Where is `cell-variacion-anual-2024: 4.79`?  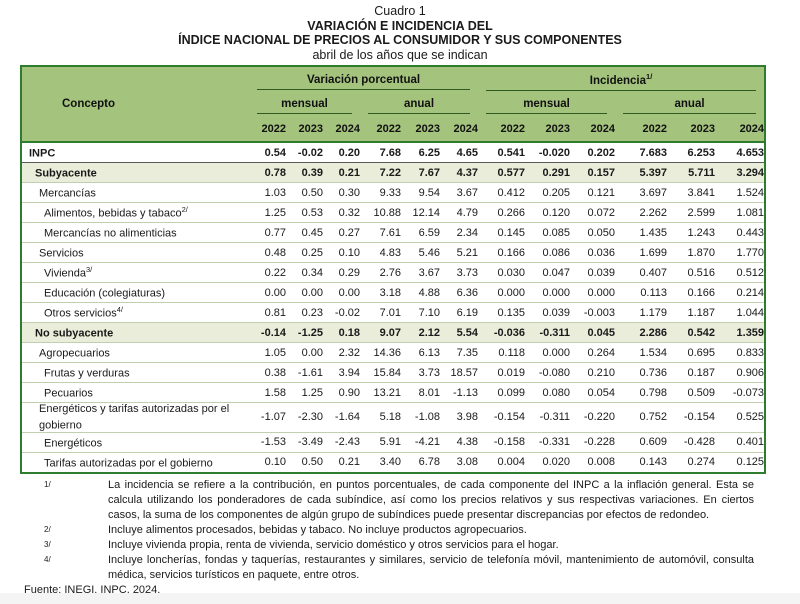
cell-variacion-anual-2024: 4.79 is located at coordinates (459, 212).